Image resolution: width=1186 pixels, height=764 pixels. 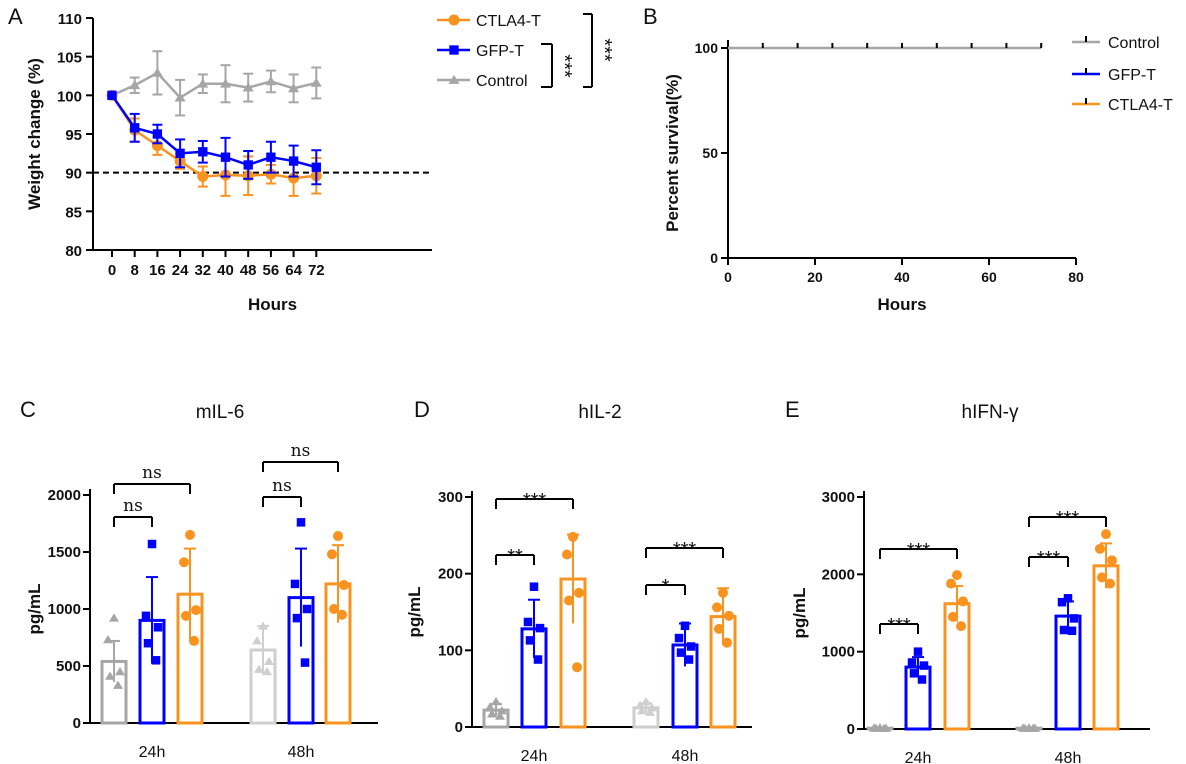 What do you see at coordinates (1140, 105) in the screenshot?
I see `legend-label: CTLA4-T` at bounding box center [1140, 105].